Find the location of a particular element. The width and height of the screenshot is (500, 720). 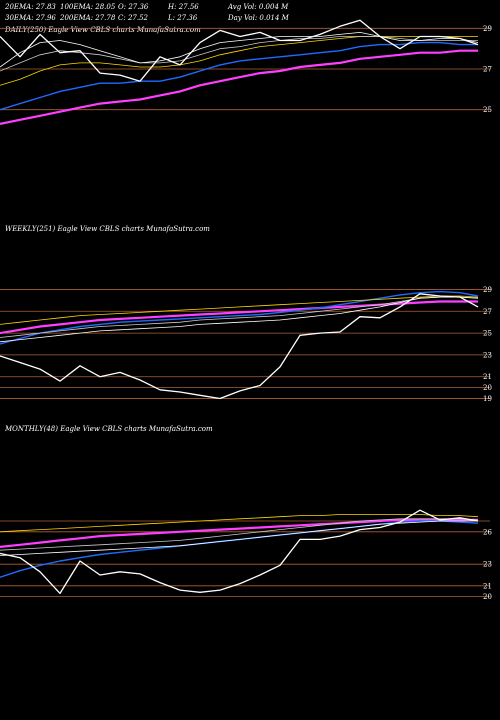

monthly-ytick-label: 26 is located at coordinates (487, 532).